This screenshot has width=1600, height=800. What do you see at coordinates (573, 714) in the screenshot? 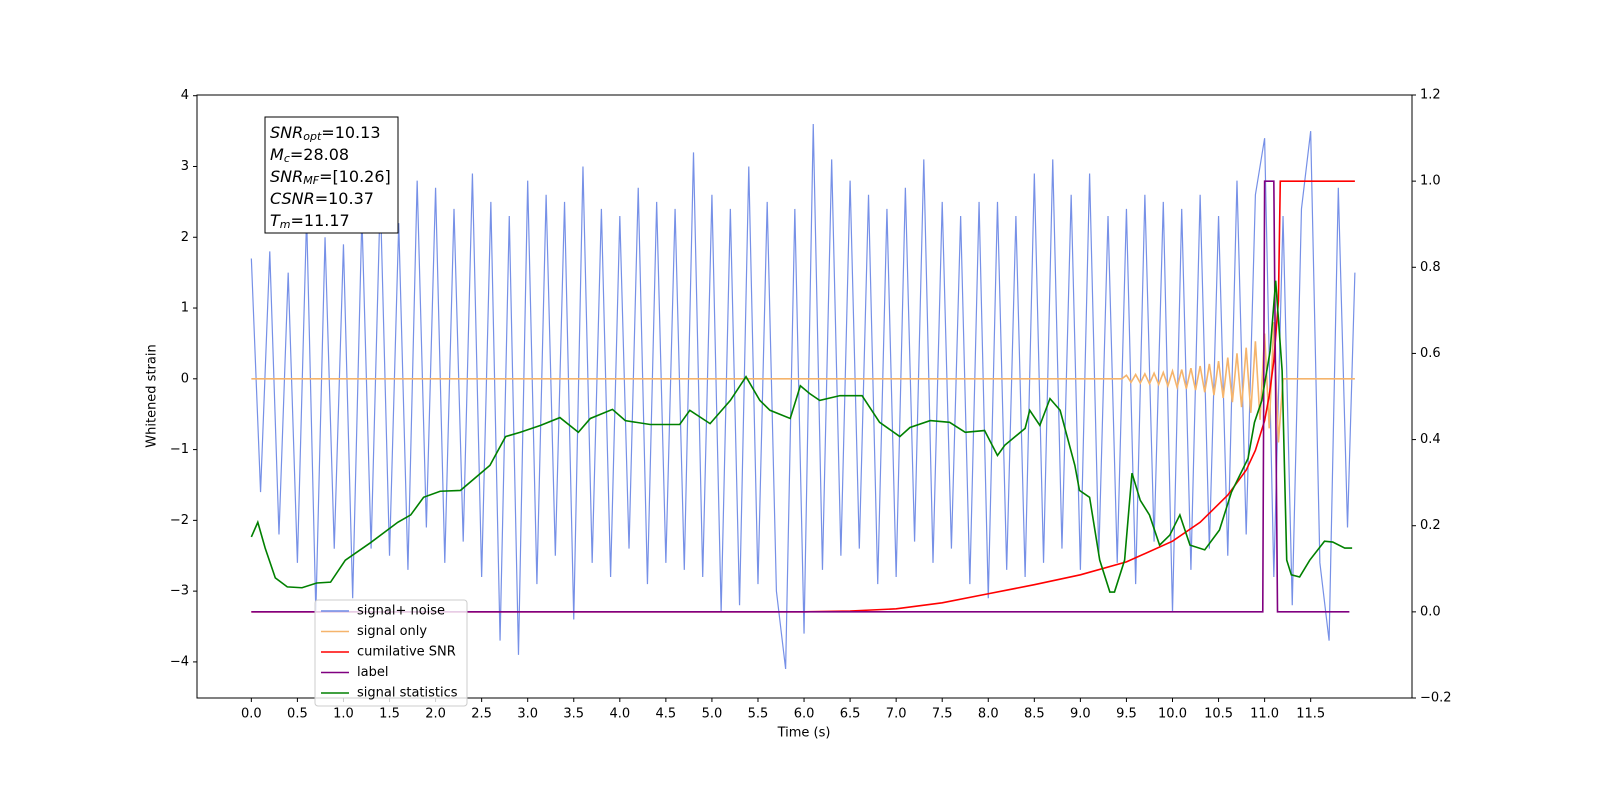
I see `x-tick-label: 3.5` at bounding box center [573, 714].